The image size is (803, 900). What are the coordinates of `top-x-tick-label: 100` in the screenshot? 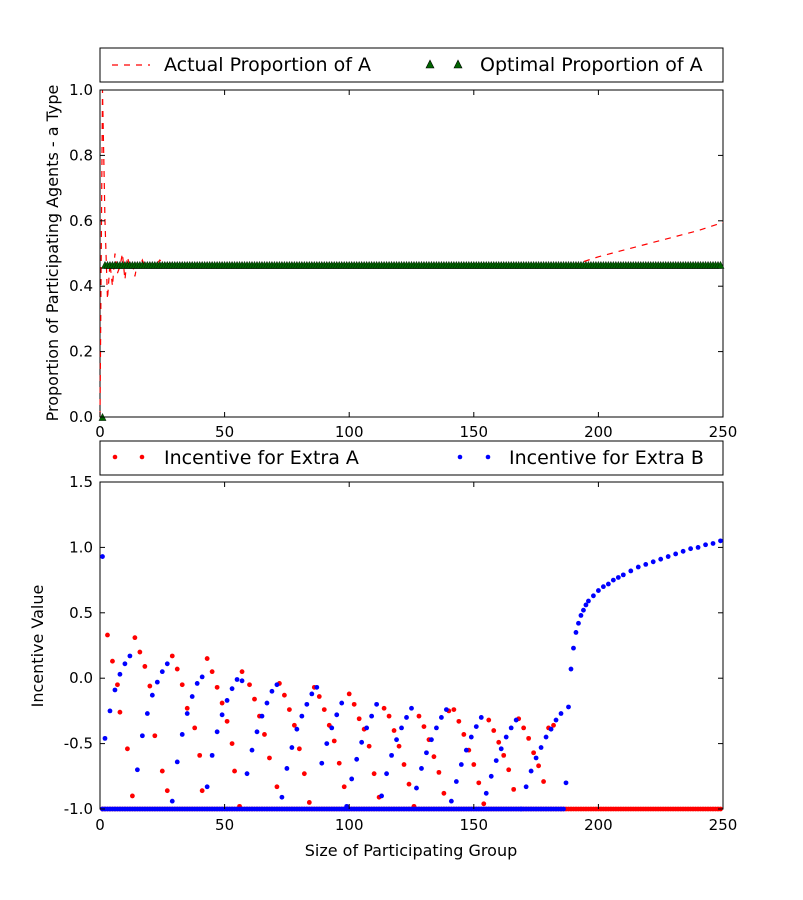 It's located at (349, 432).